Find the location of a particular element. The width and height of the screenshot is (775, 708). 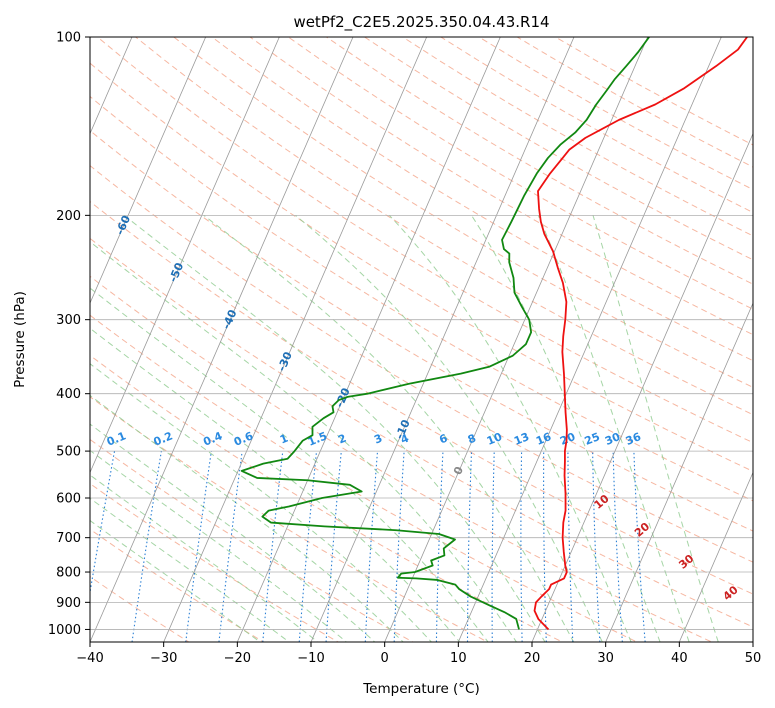

x-tick-label: −30 is located at coordinates (163, 658).